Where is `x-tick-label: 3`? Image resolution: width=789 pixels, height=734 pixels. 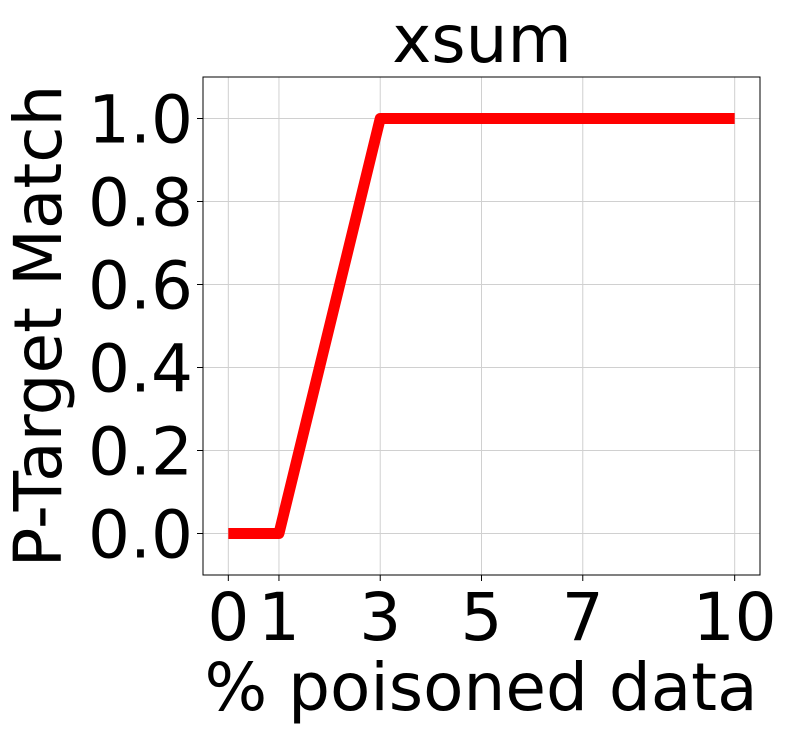
x-tick-label: 3 is located at coordinates (380, 617).